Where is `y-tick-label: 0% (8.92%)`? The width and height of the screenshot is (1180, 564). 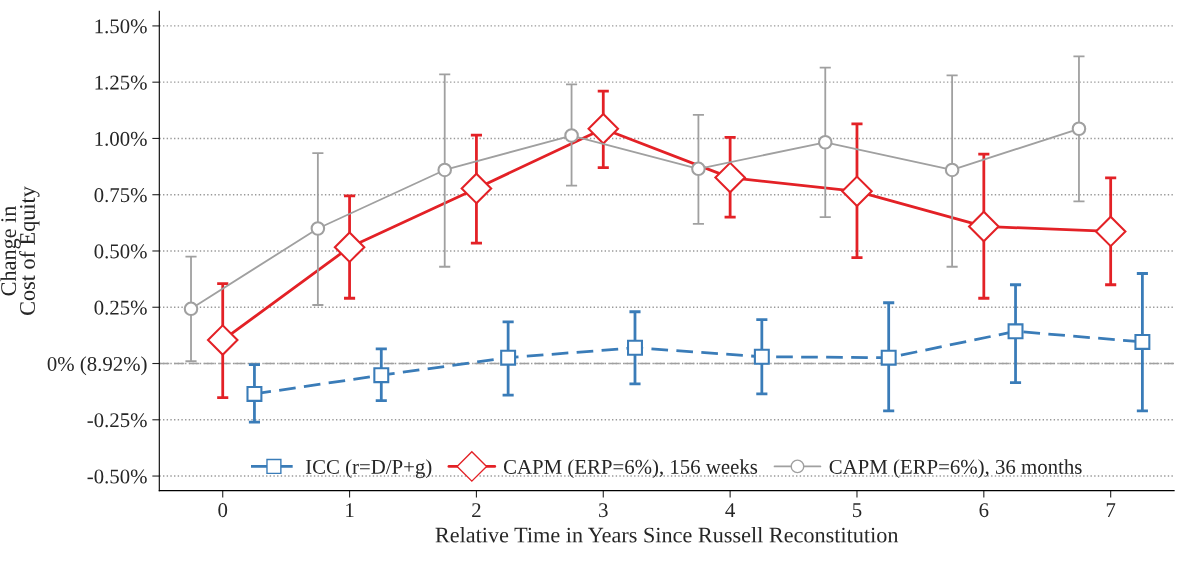 y-tick-label: 0% (8.92%) is located at coordinates (97, 366).